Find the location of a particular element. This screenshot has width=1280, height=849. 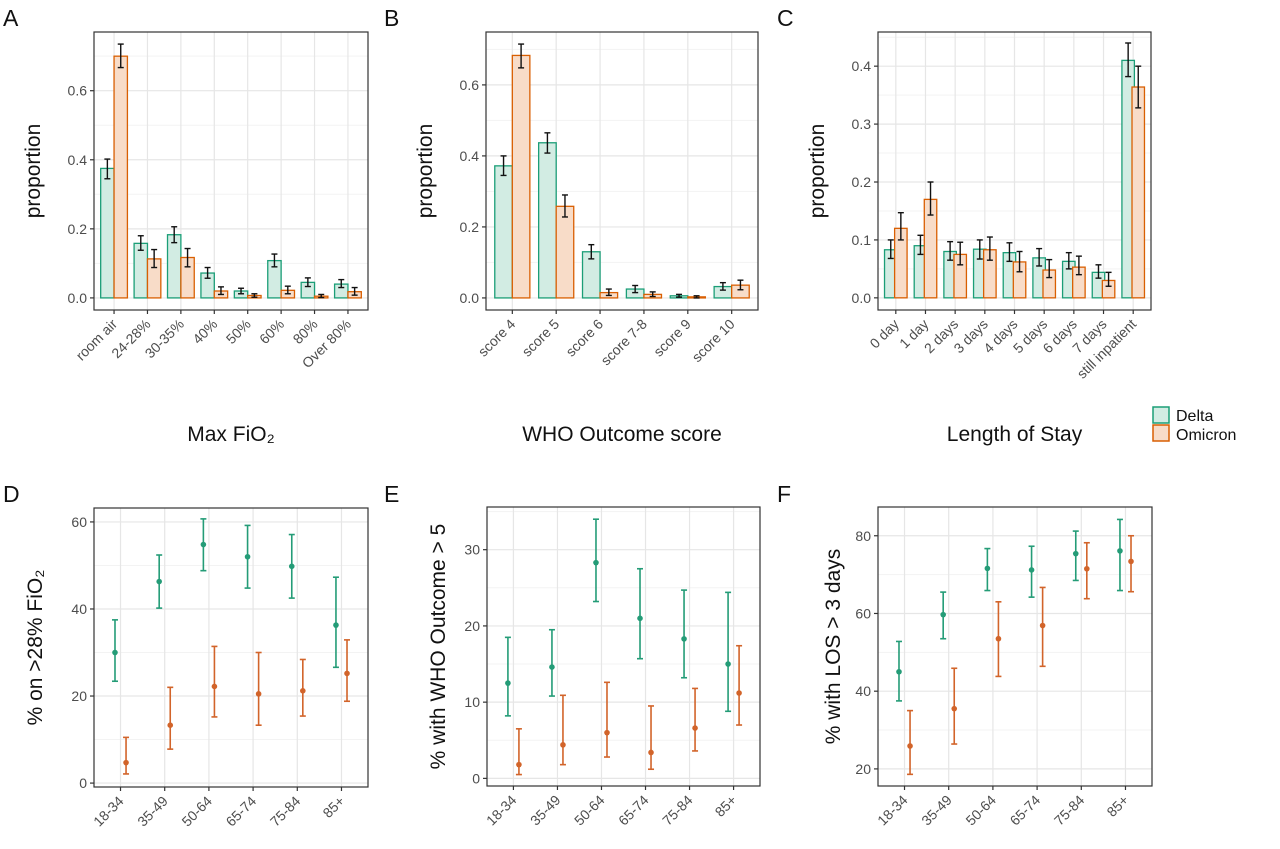

x-tick-label: 60% is located at coordinates (271, 331).